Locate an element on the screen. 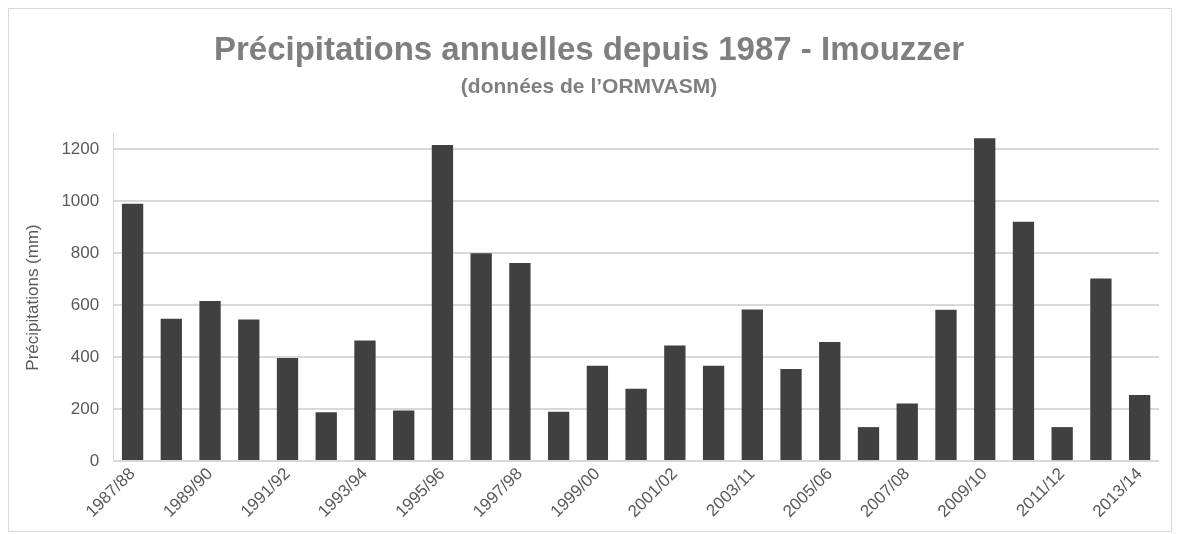 The width and height of the screenshot is (1181, 534). chart-subtitle: (données de l’ORMVASM) is located at coordinates (589, 85).